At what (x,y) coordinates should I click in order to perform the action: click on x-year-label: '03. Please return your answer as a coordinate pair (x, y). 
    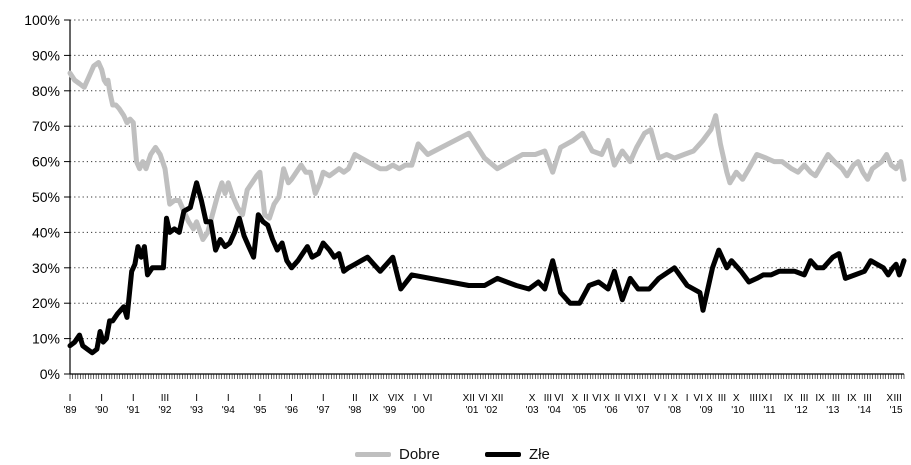
    Looking at the image, I should click on (532, 410).